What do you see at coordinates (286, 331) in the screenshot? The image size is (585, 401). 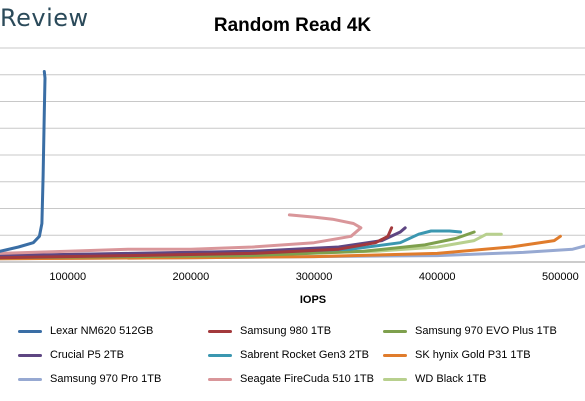 I see `legend-label: Samsung 980 1TB` at bounding box center [286, 331].